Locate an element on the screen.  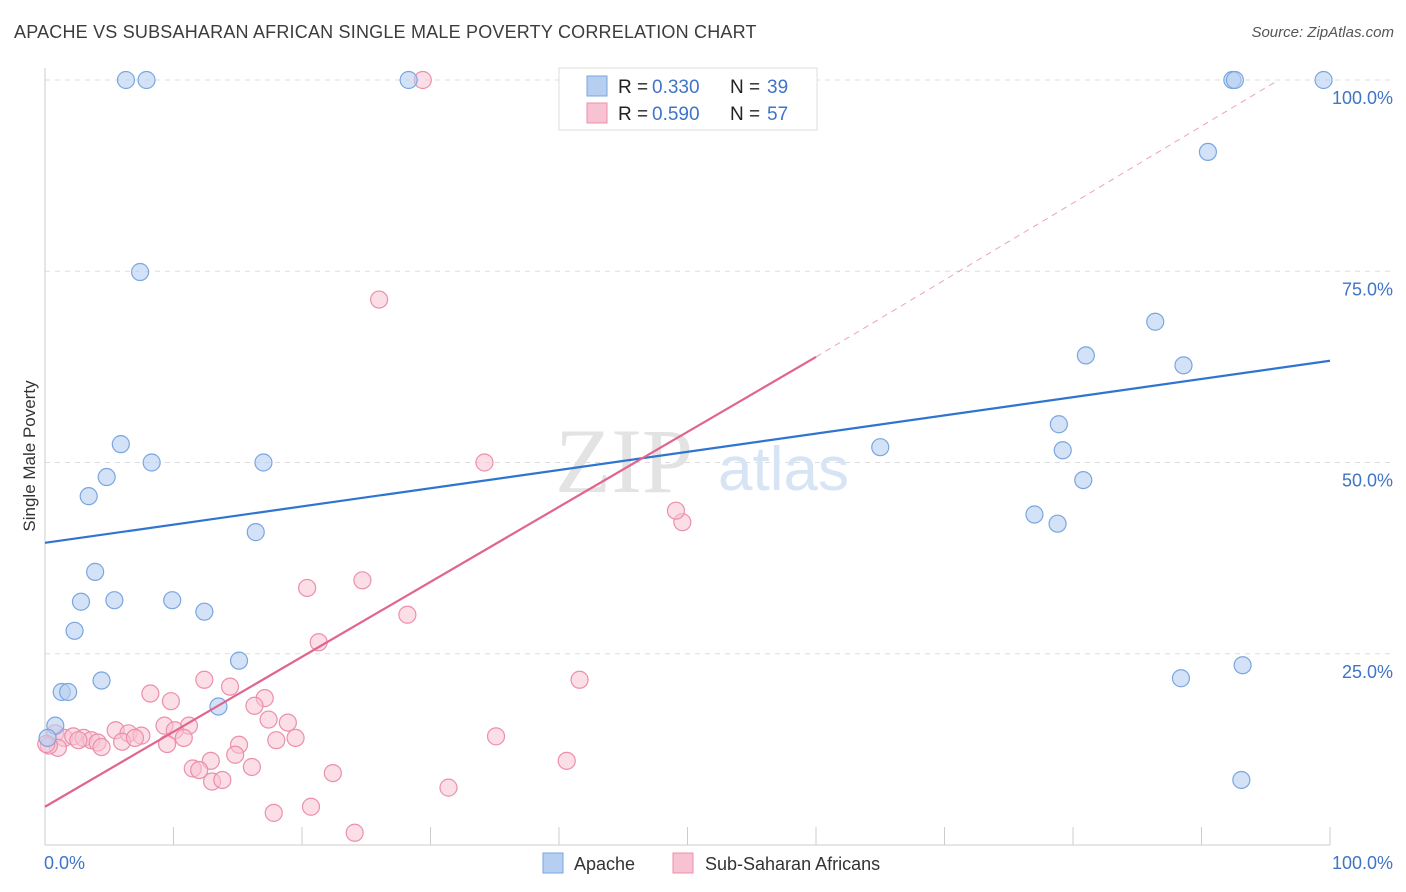
y-axis-label: Single Male Poverty is located at coordinates (29, 456).